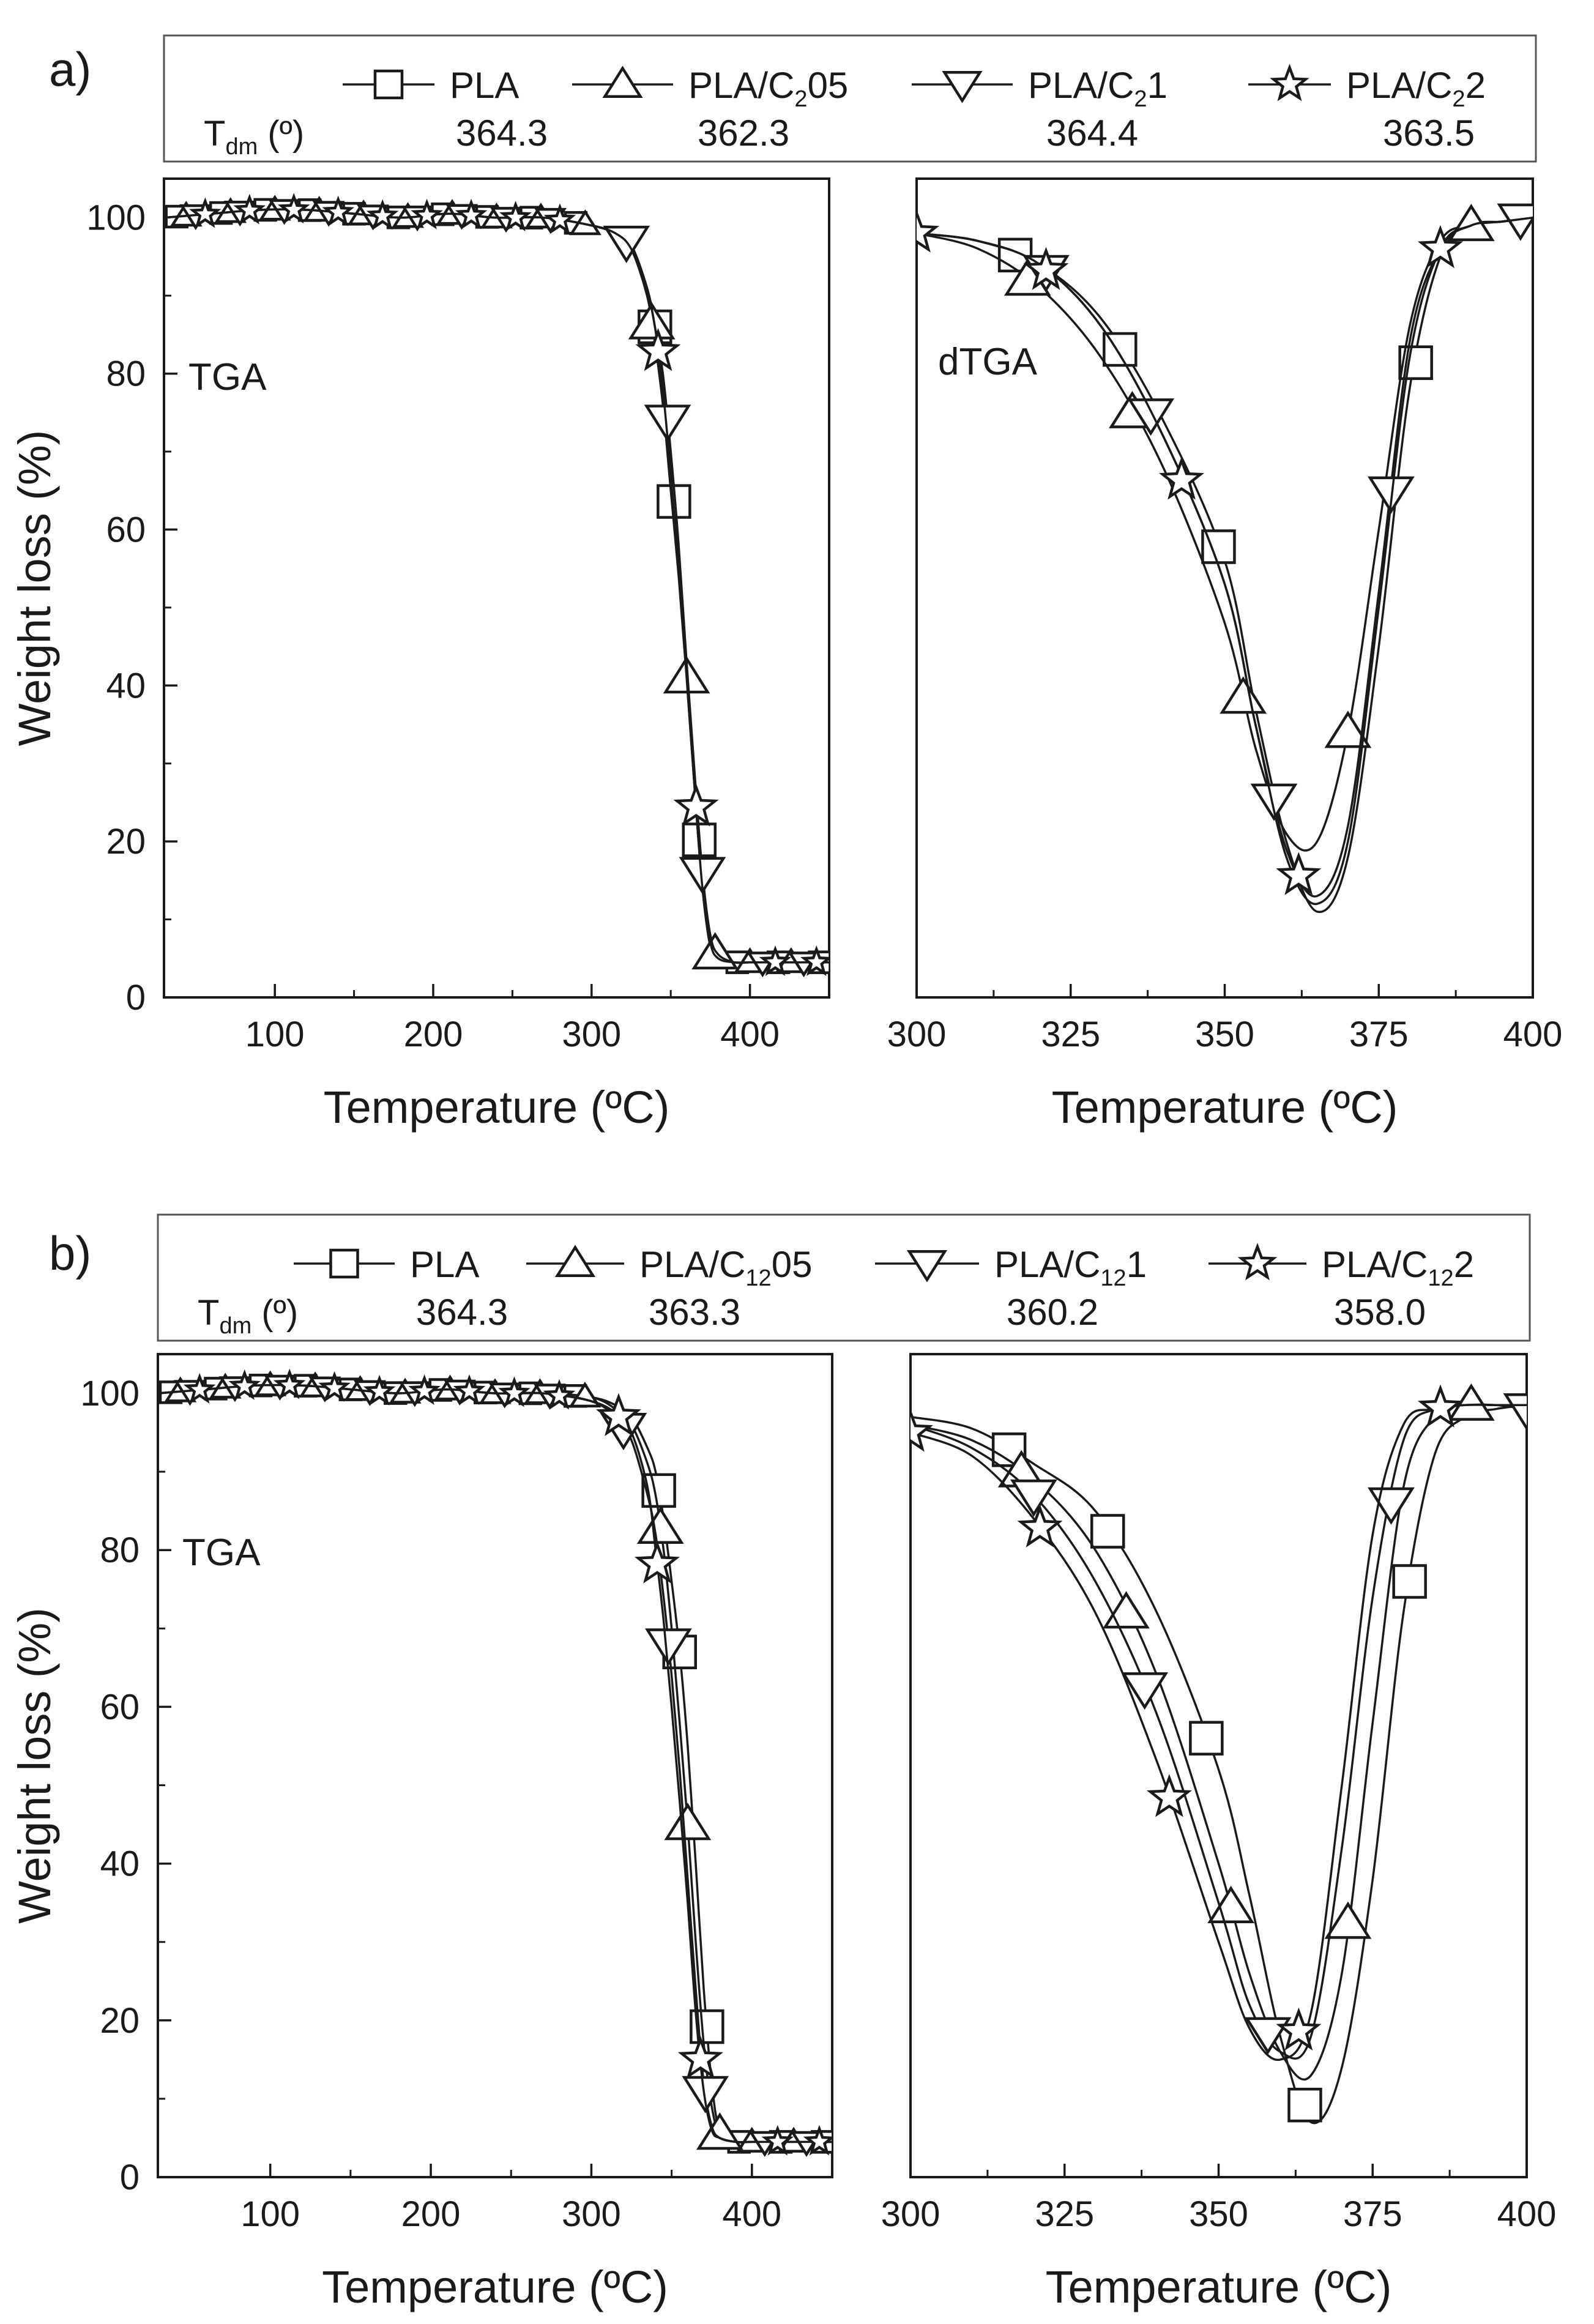 This screenshot has height=2324, width=1594. What do you see at coordinates (1064, 2214) in the screenshot?
I see `x-tick-label: 325` at bounding box center [1064, 2214].